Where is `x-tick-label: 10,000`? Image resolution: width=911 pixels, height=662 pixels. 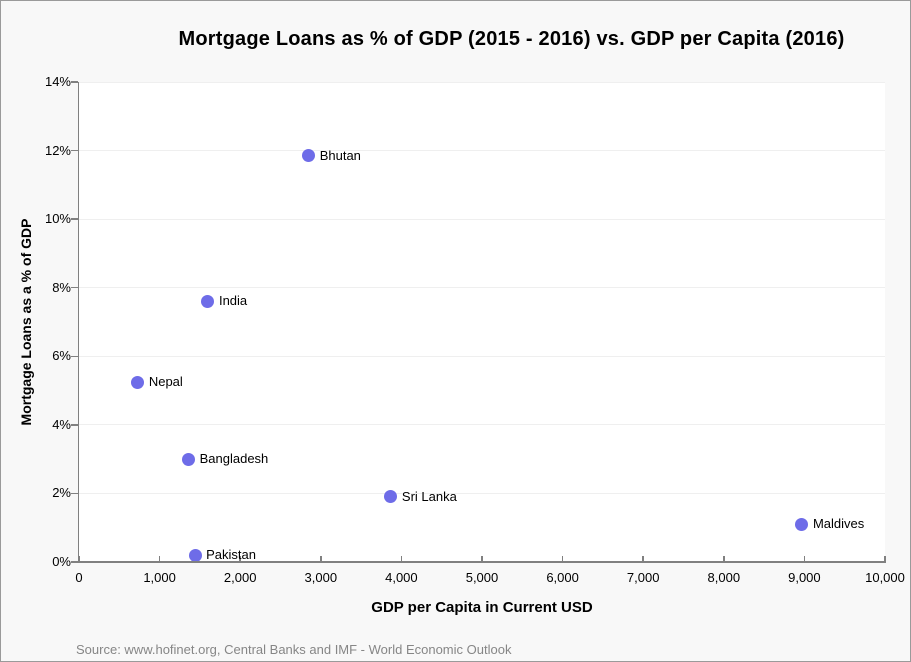
x-tick-label: 10,000 is located at coordinates (885, 577).